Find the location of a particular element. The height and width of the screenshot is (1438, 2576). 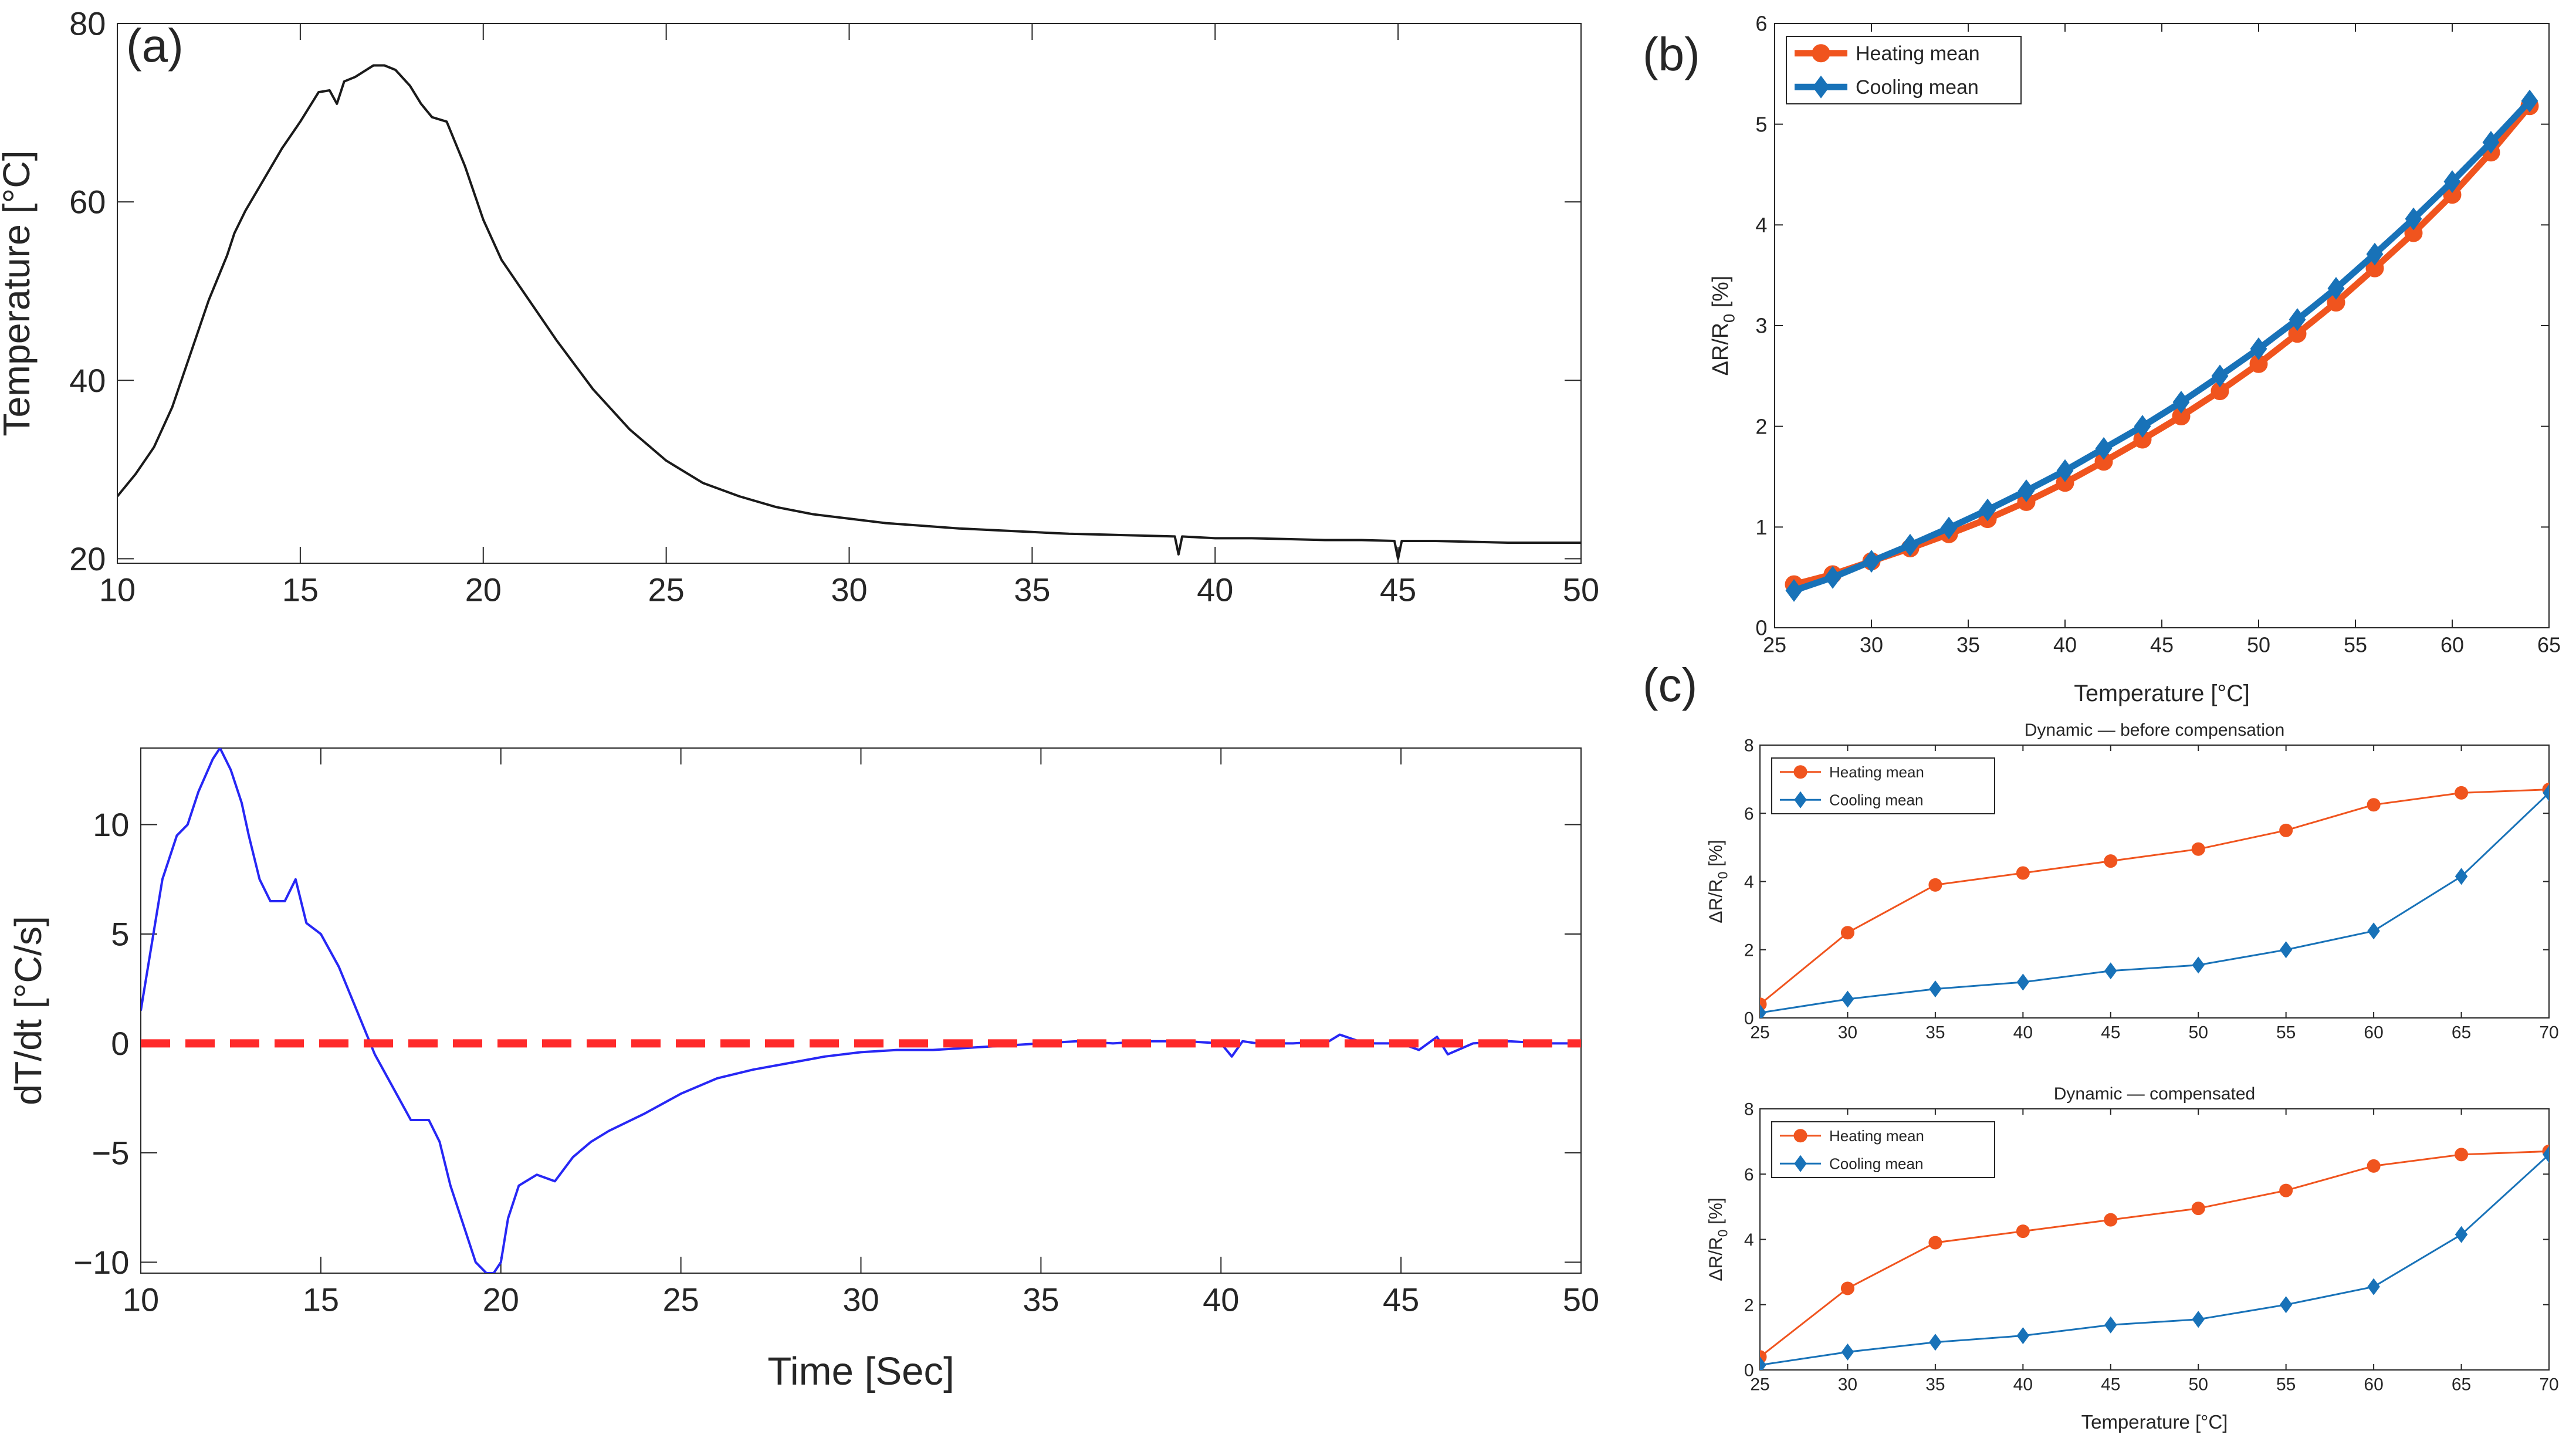

y-axis-label: dT/dt [°C/s] is located at coordinates (28, 1011).